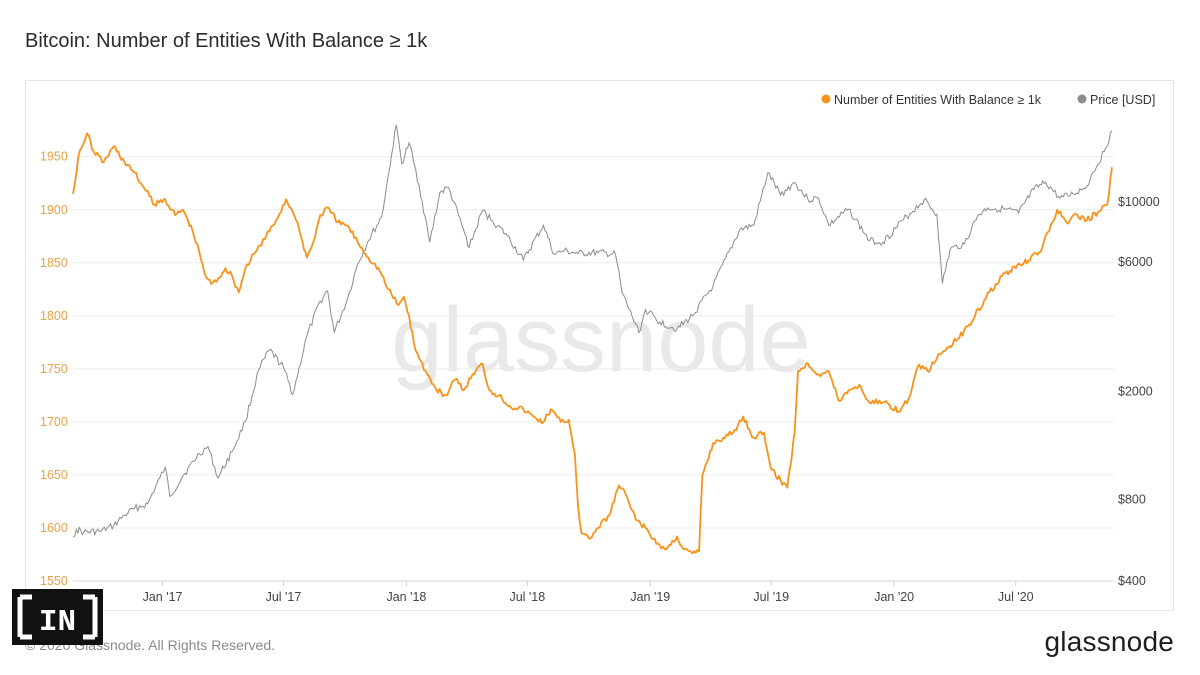 This screenshot has width=1200, height=675. What do you see at coordinates (1135, 391) in the screenshot?
I see `y-right-tick-label: $2000` at bounding box center [1135, 391].